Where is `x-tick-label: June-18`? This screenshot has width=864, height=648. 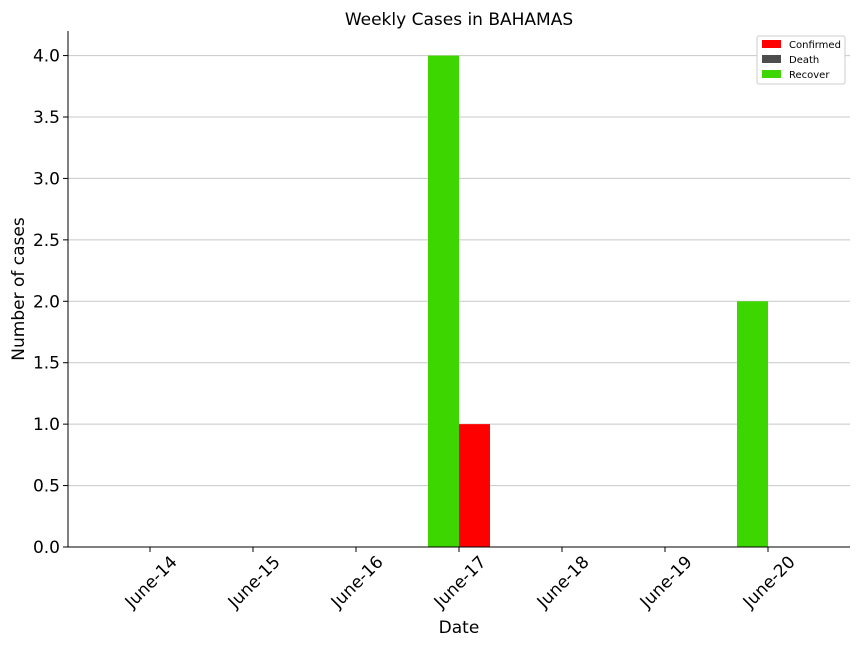 x-tick-label: June-18 is located at coordinates (563, 582).